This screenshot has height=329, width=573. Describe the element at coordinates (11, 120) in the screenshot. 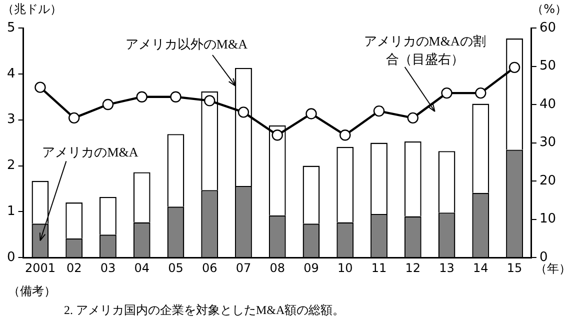

I see `y-tick-label: 3` at that location.